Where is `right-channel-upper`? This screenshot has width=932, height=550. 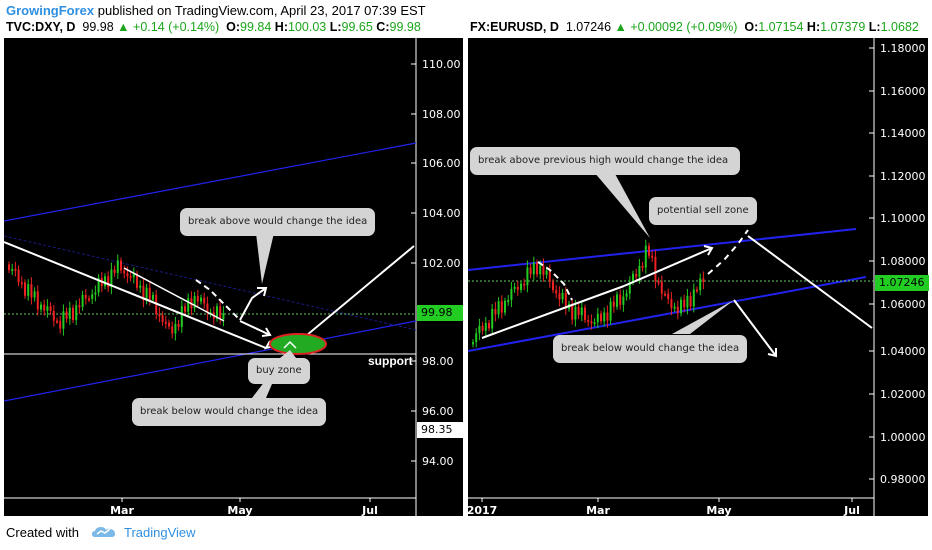
right-channel-upper is located at coordinates (662, 249).